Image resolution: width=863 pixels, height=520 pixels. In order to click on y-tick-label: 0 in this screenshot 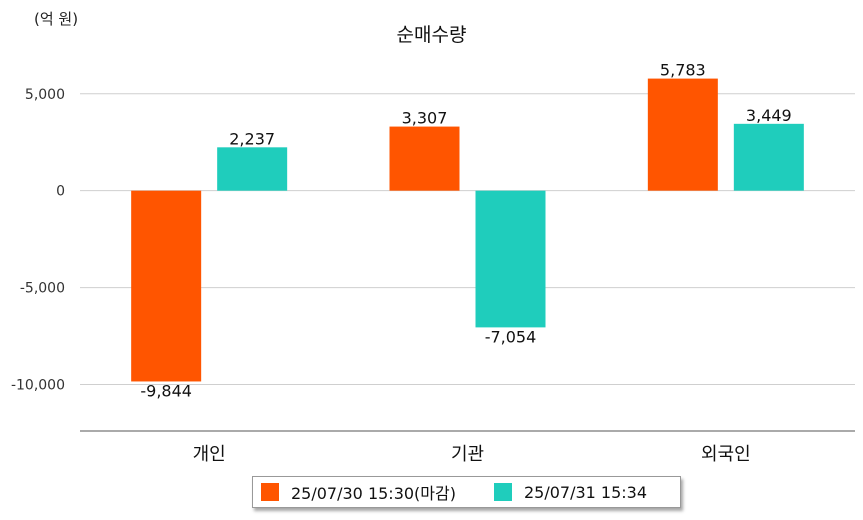, I will do `click(60, 192)`.